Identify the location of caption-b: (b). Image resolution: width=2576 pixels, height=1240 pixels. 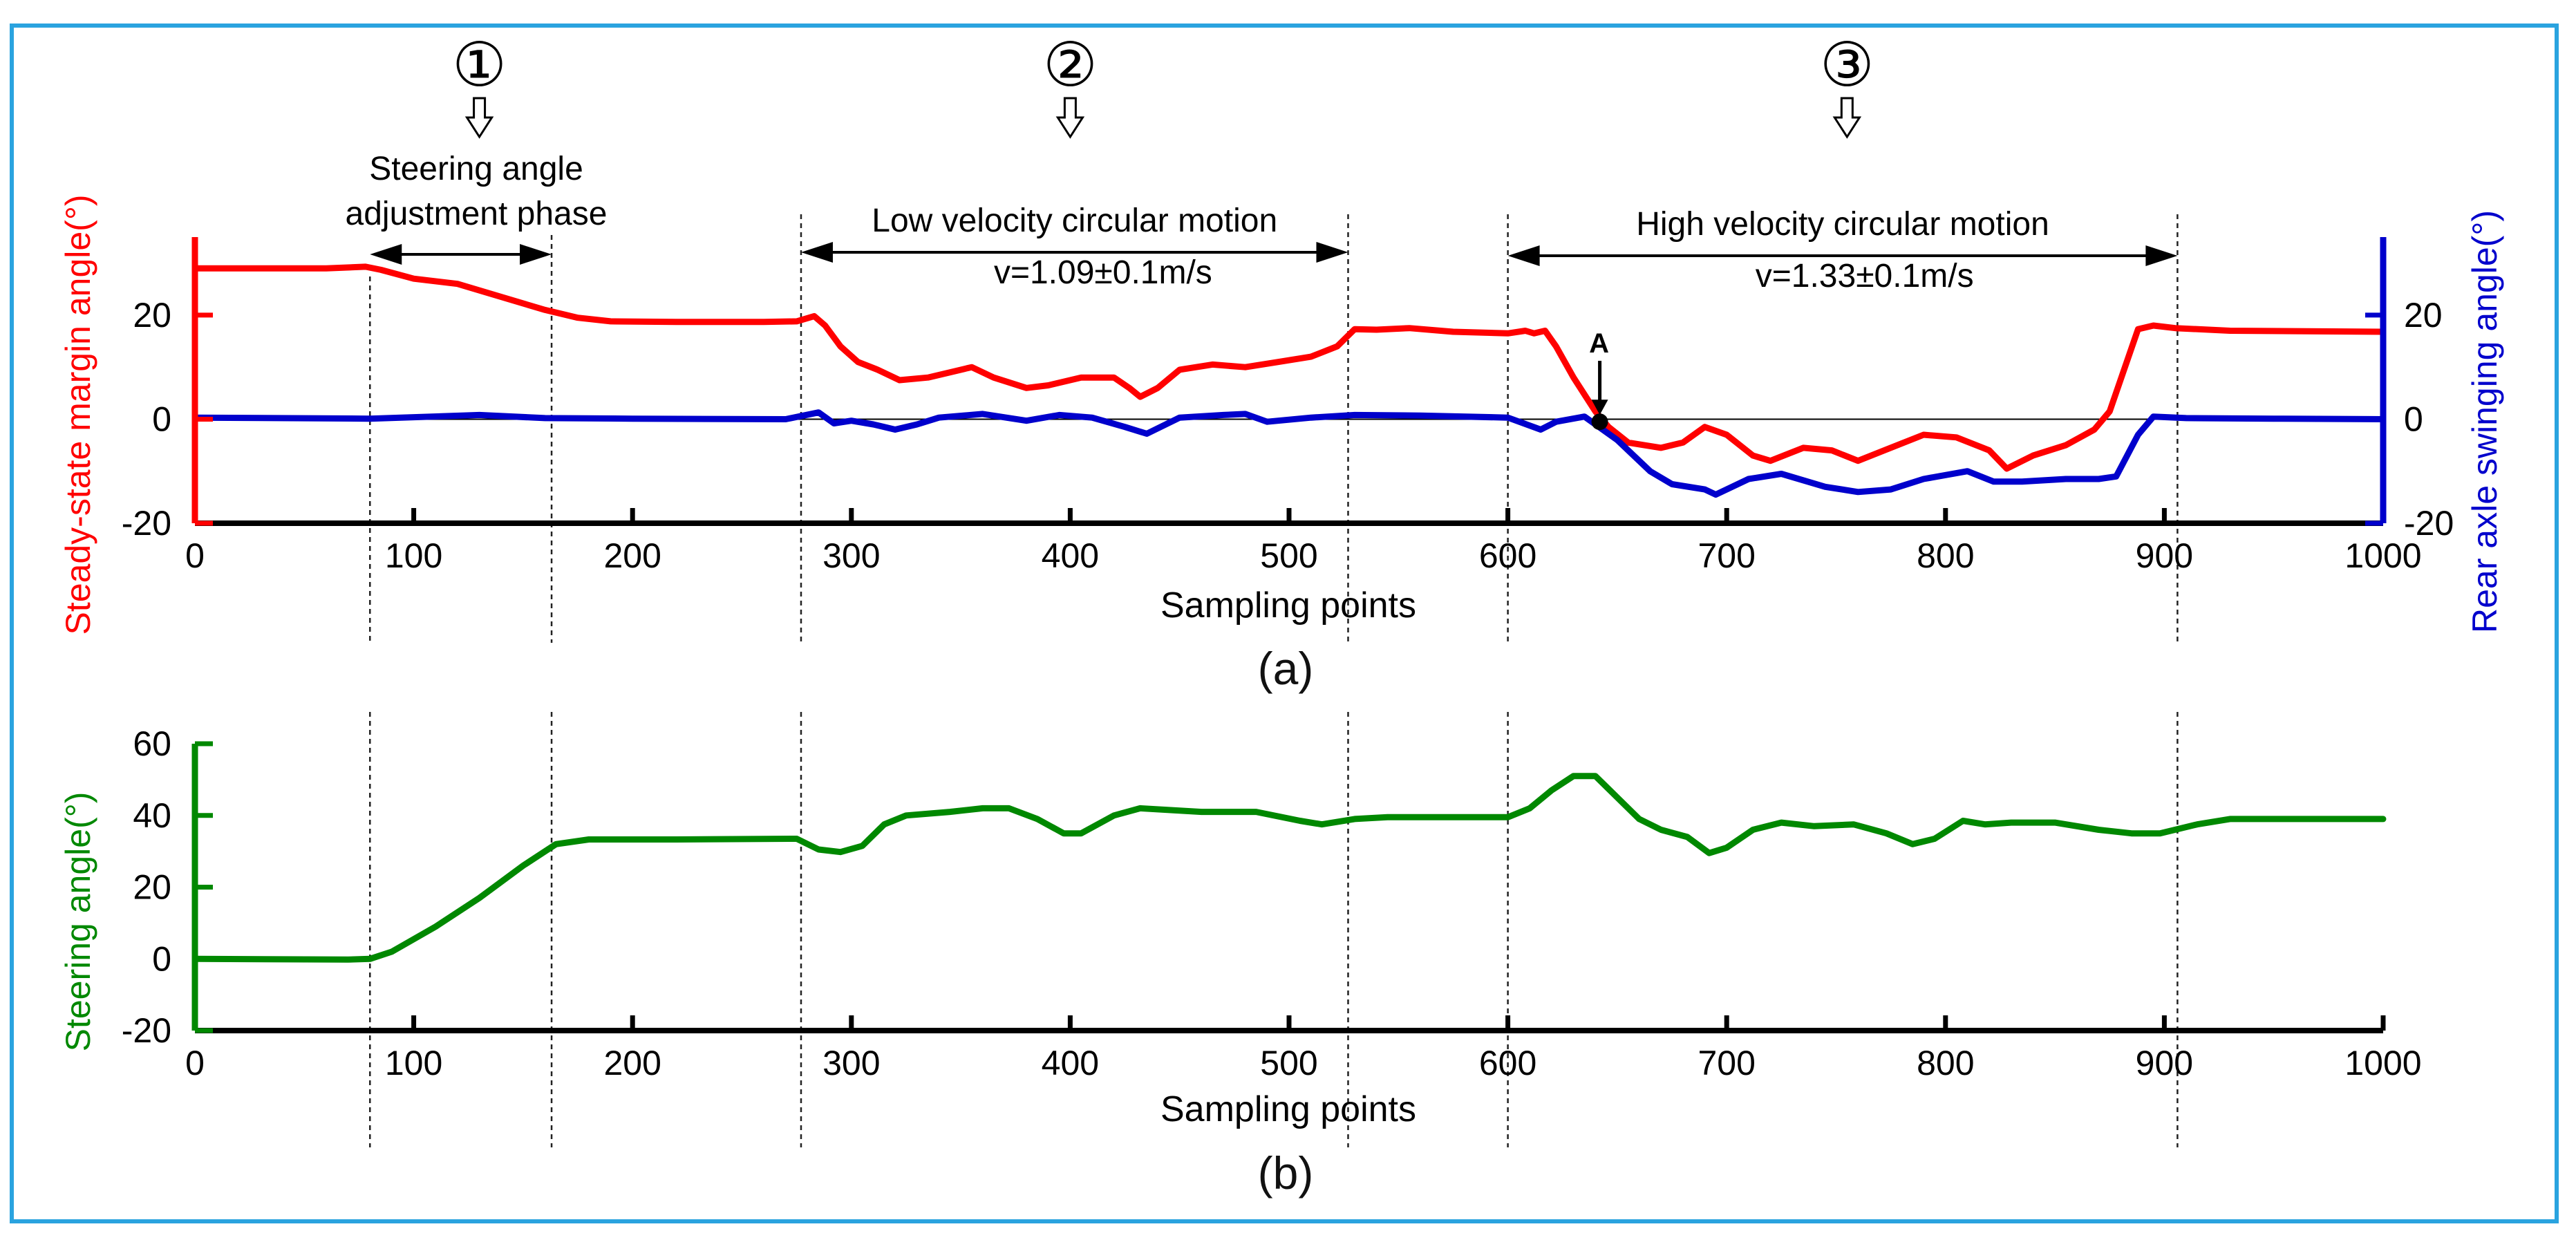
(1286, 1173).